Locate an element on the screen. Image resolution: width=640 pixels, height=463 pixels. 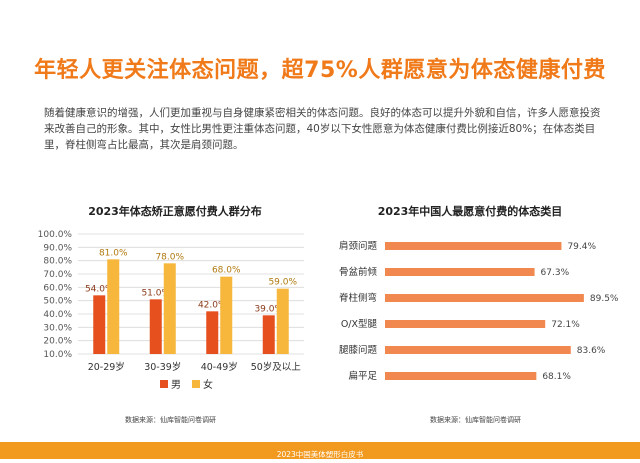
y-tick-label: 60.0% is located at coordinates (57, 288).